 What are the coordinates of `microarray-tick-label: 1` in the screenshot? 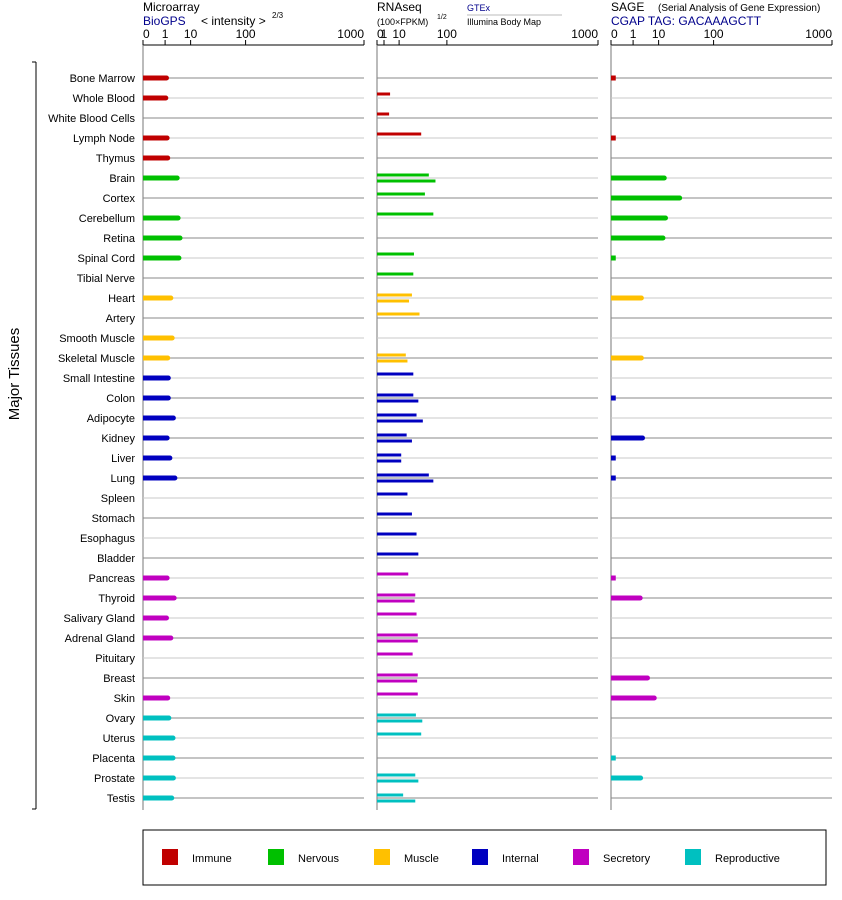 It's located at (165, 34).